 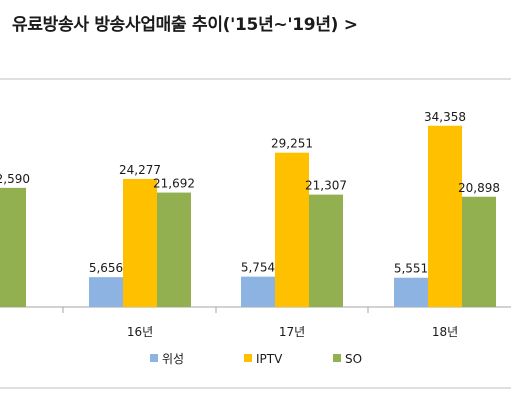 What do you see at coordinates (140, 242) in the screenshot?
I see `bar-IPTV-16년` at bounding box center [140, 242].